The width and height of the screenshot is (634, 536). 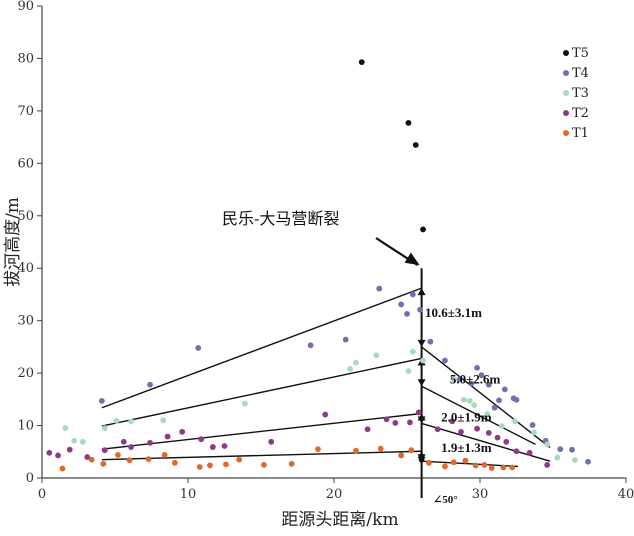 What do you see at coordinates (580, 93) in the screenshot?
I see `legend-label-t3: T3` at bounding box center [580, 93].